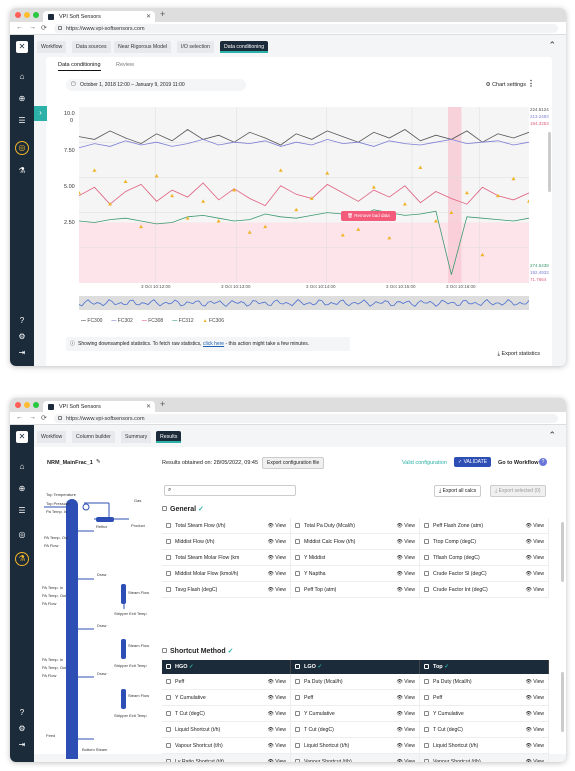 The width and height of the screenshot is (575, 771). Describe the element at coordinates (22, 466) in the screenshot. I see `bank-icon: ⌂` at that location.